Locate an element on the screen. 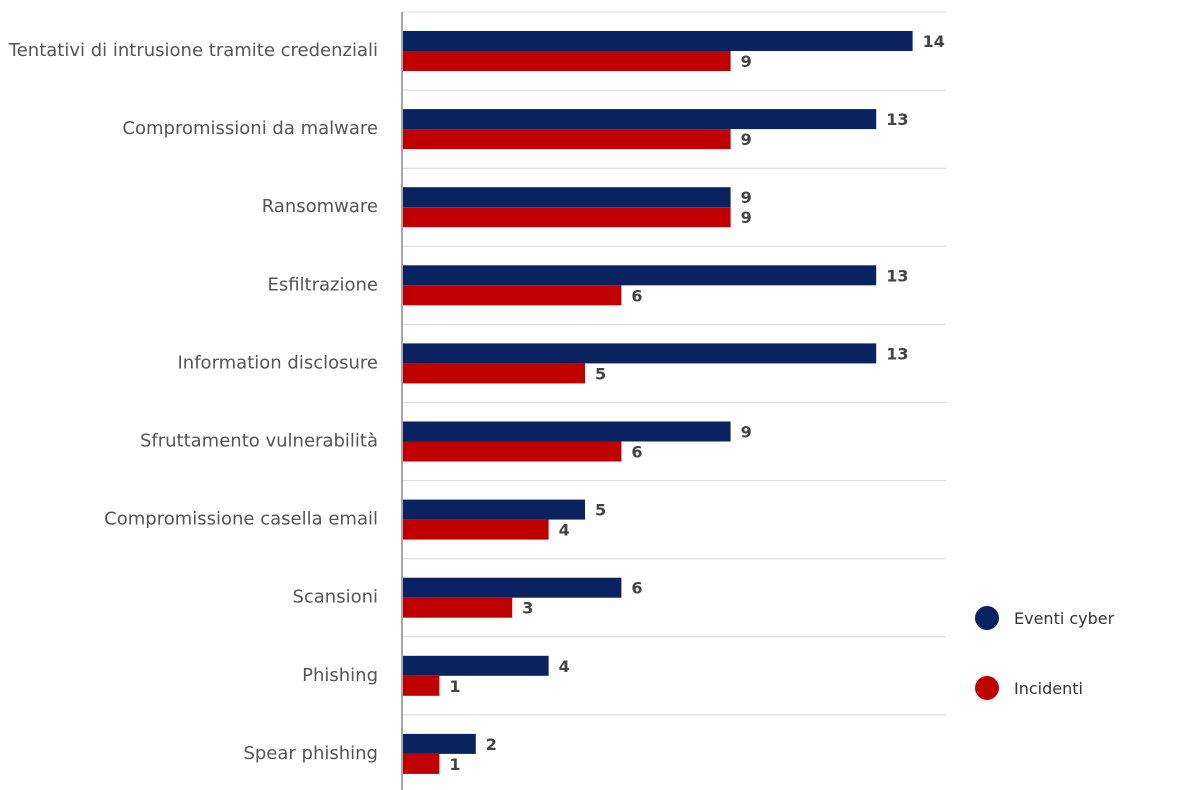 This screenshot has width=1201, height=790. legend-marker-eventi-cyber is located at coordinates (987, 618).